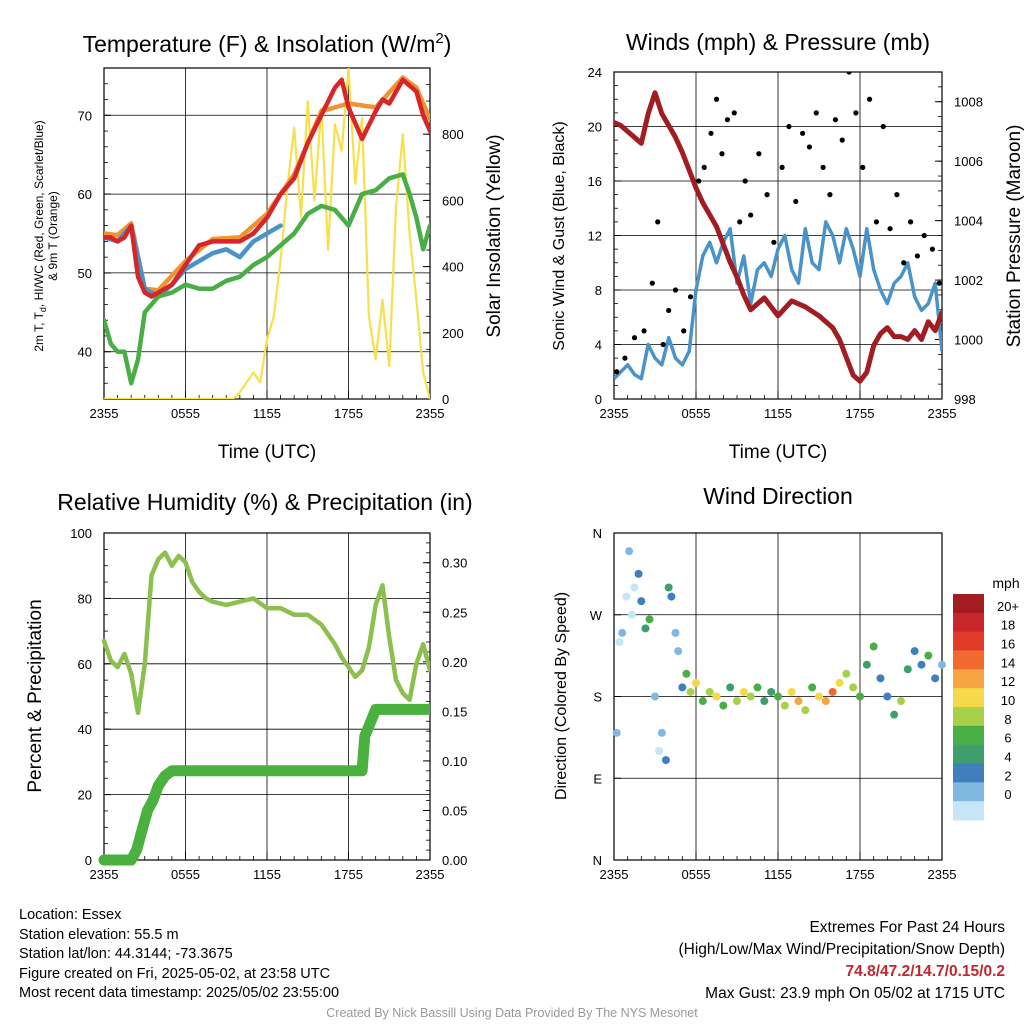  I want to click on latlon-text: Station lat/lon: 44.3144; -73.3675, so click(126, 954).